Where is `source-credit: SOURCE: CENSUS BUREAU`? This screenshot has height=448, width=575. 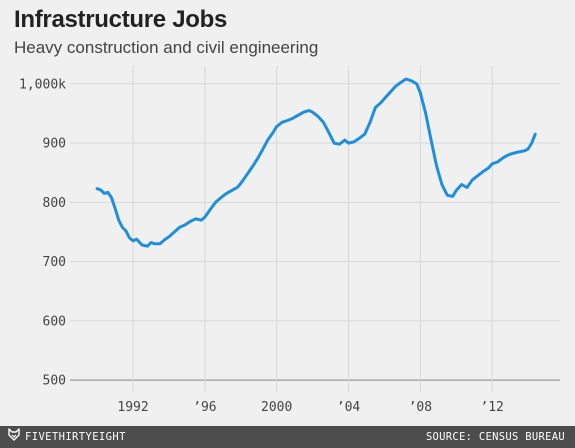 source-credit: SOURCE: CENSUS BUREAU is located at coordinates (495, 437).